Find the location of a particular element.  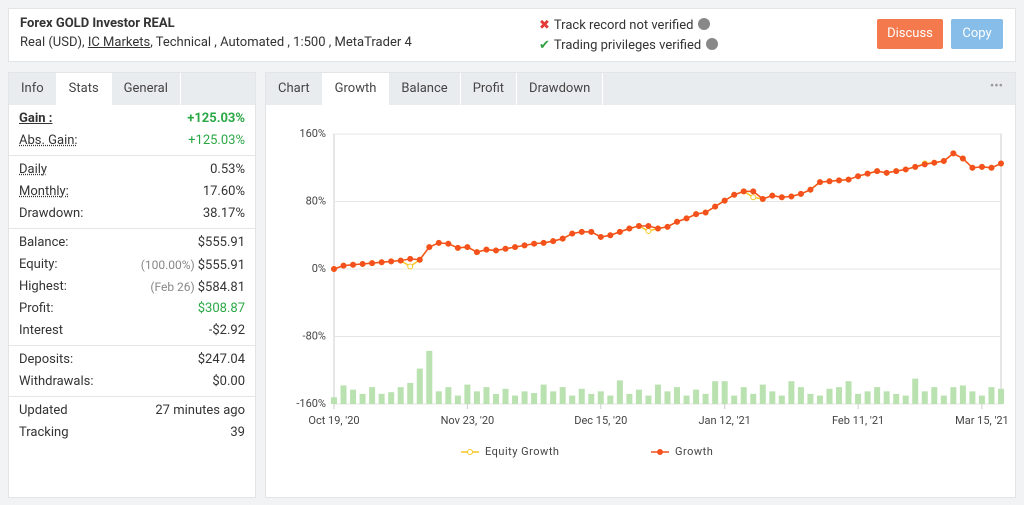

stat-value-wrap: 27 minutes ago is located at coordinates (200, 411).